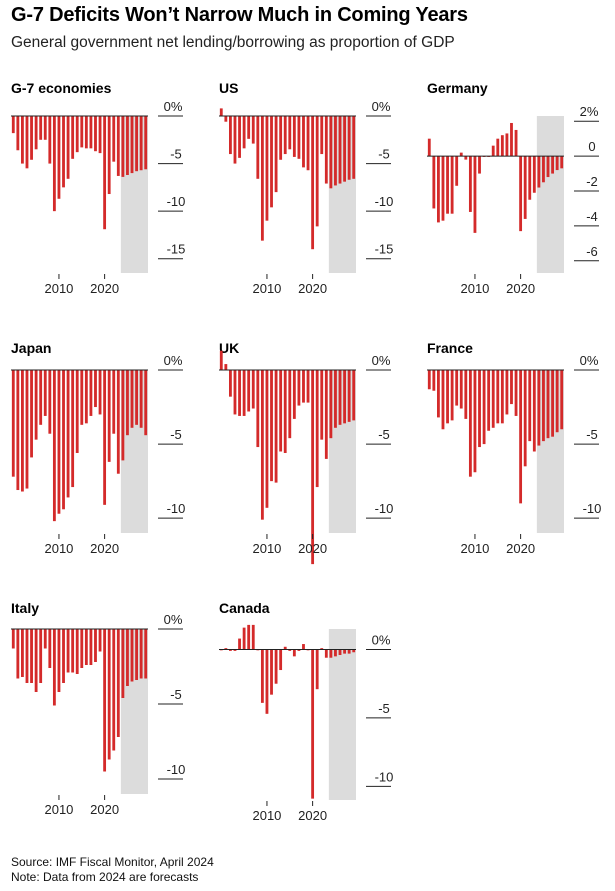 Image resolution: width=615 pixels, height=891 pixels. I want to click on panel-title: Italy, so click(25, 608).